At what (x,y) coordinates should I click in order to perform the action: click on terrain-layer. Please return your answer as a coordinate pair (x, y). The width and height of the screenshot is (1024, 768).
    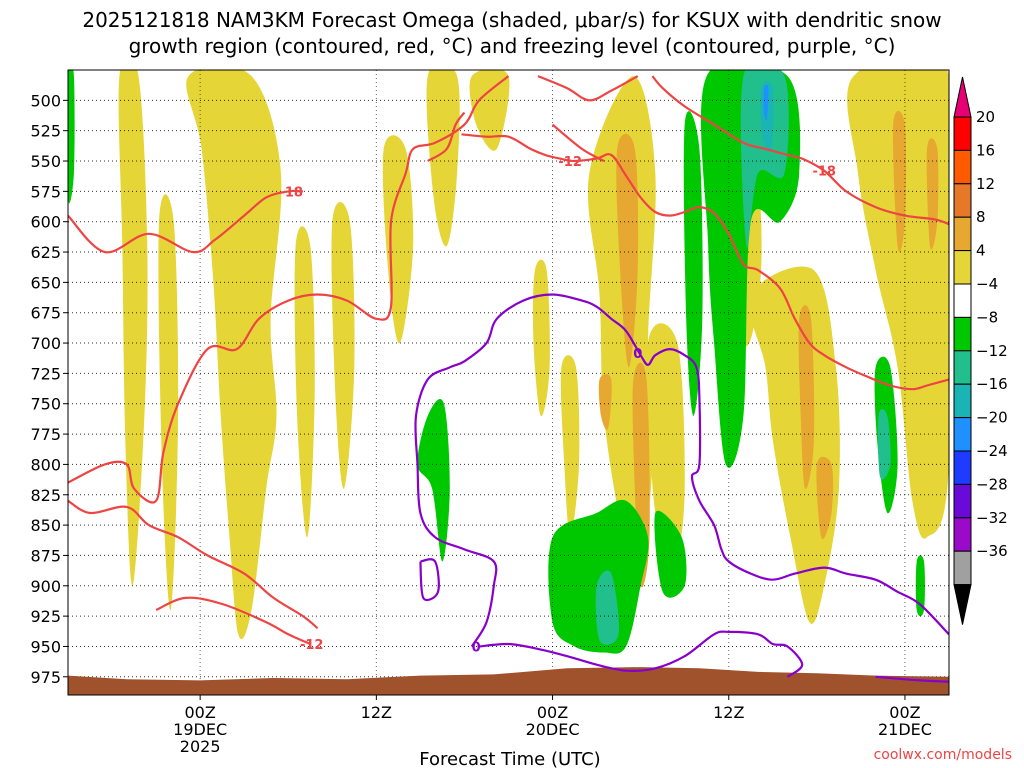
    Looking at the image, I should click on (508, 681).